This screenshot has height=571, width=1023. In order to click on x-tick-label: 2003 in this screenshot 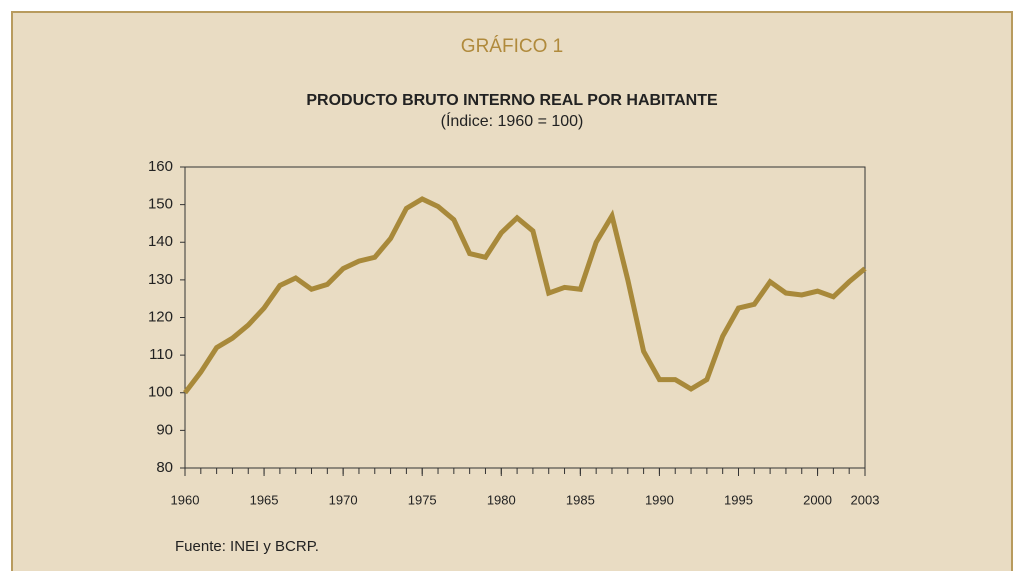, I will do `click(865, 499)`.